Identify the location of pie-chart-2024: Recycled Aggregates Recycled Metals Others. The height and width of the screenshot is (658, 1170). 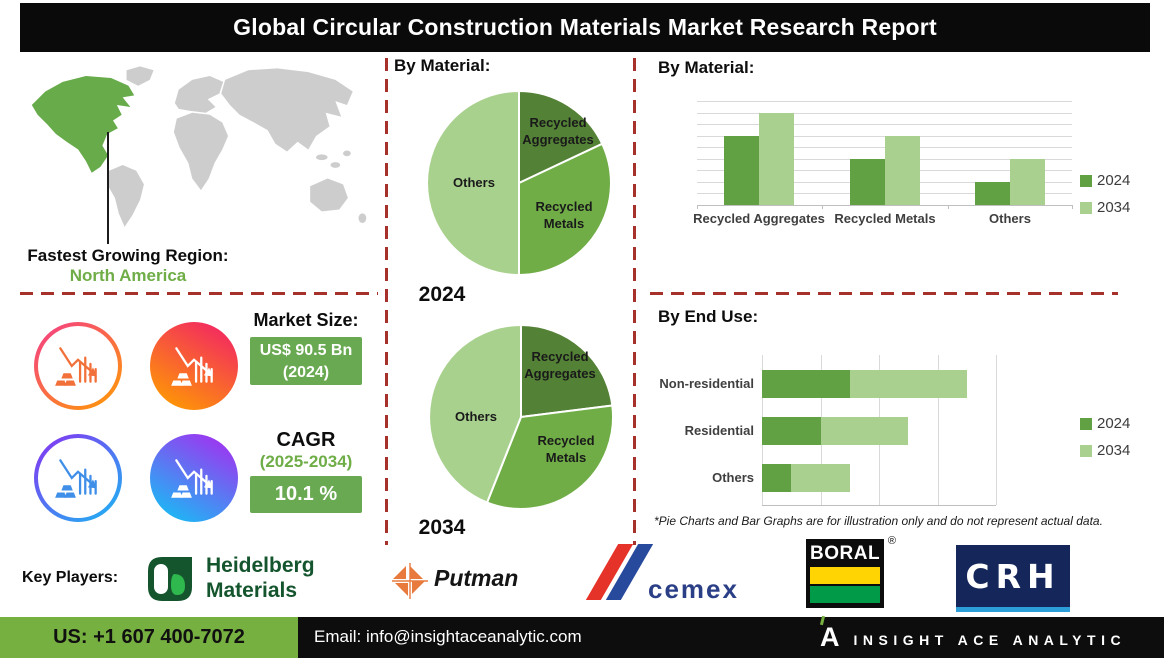
(519, 183).